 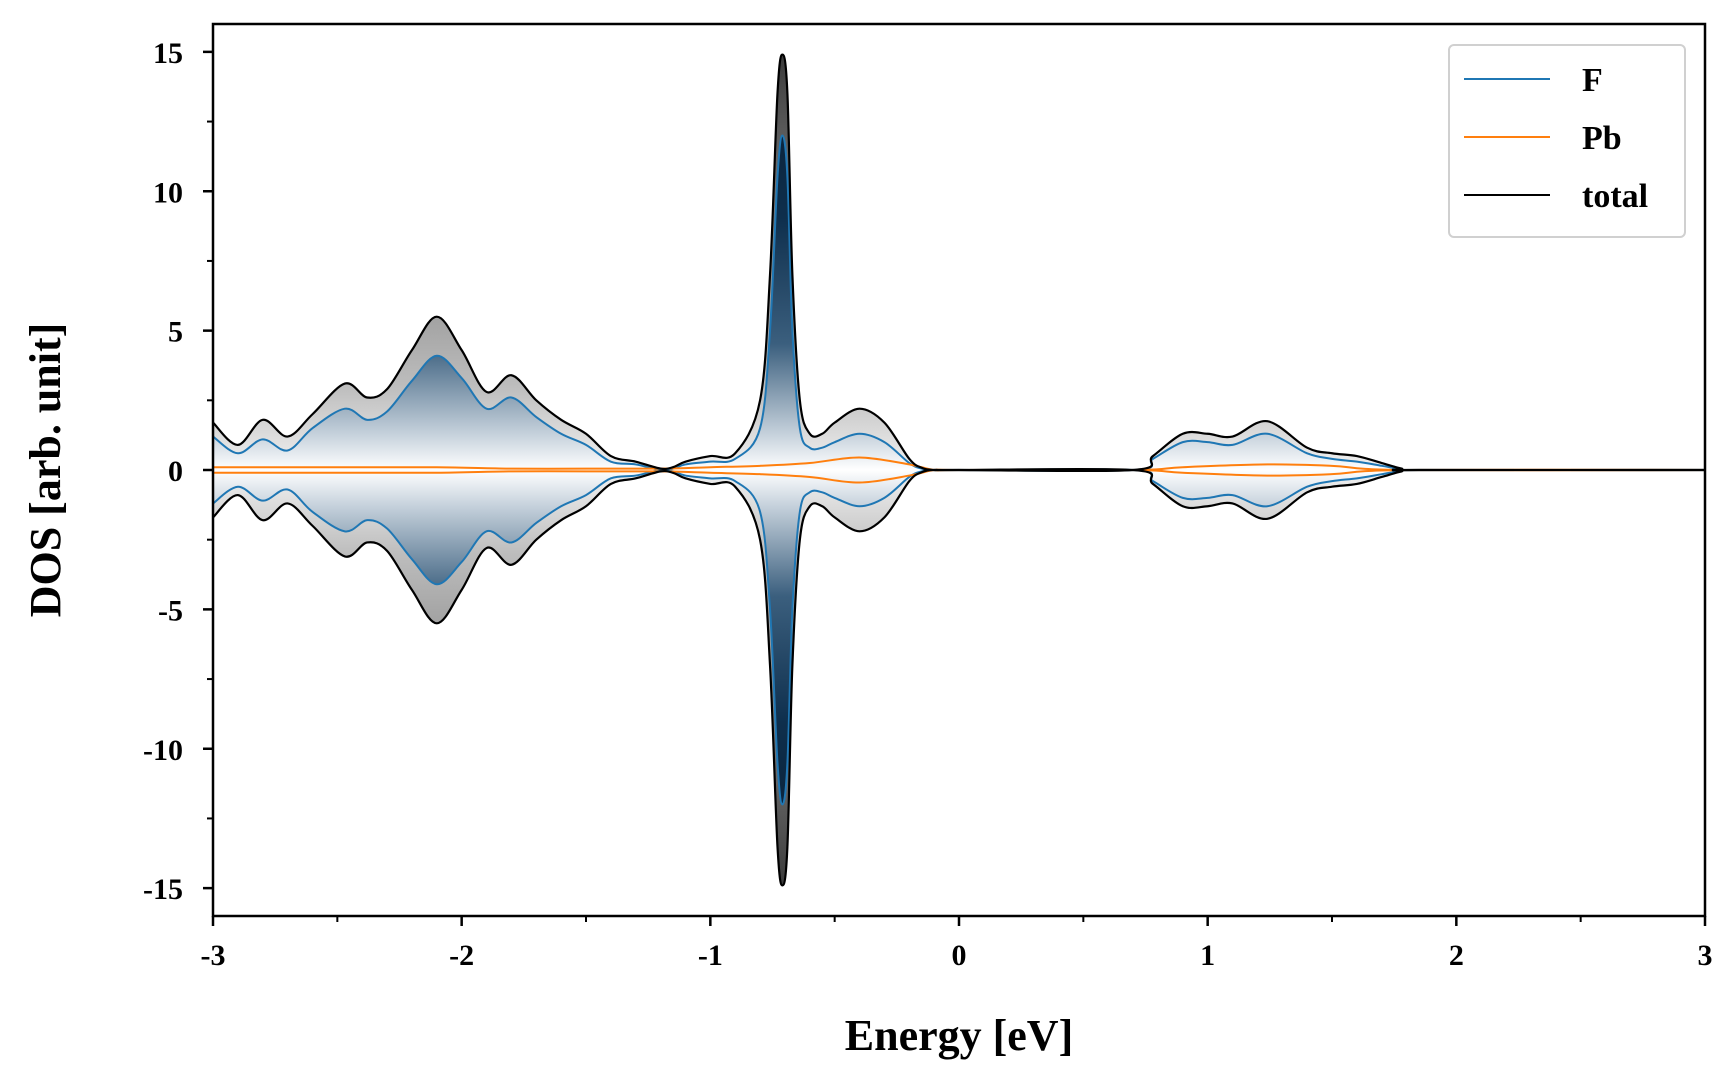 What do you see at coordinates (168, 53) in the screenshot?
I see `y-tick-label: 15` at bounding box center [168, 53].